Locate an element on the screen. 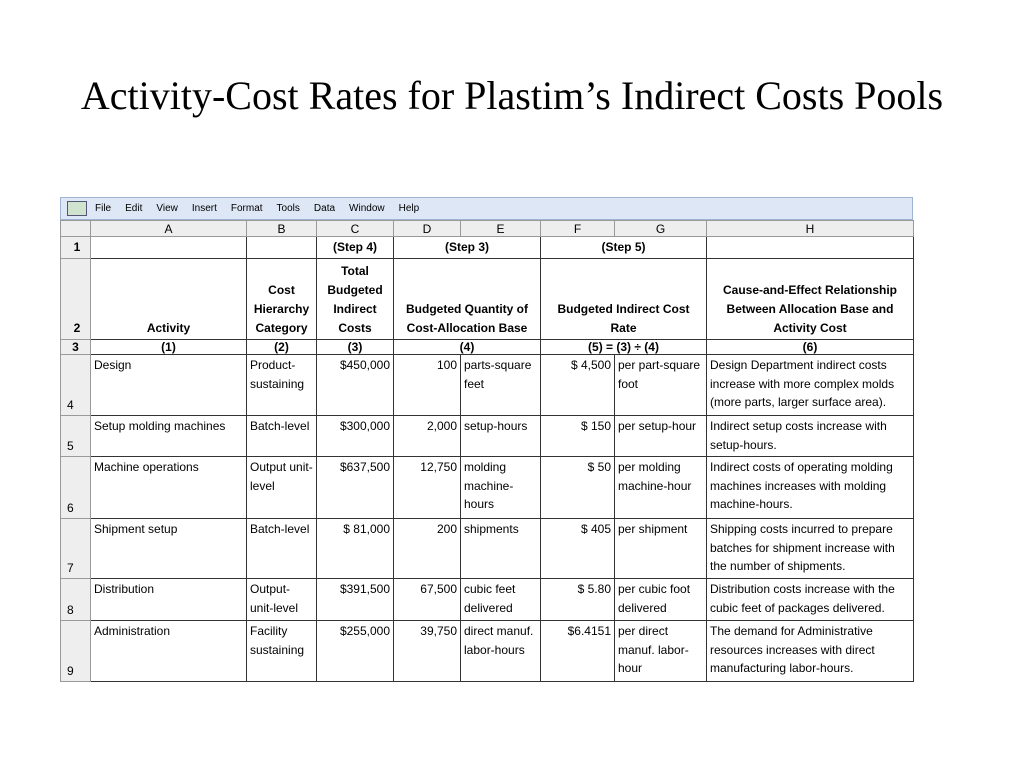 The height and width of the screenshot is (768, 1024). cell: 200 is located at coordinates (427, 548).